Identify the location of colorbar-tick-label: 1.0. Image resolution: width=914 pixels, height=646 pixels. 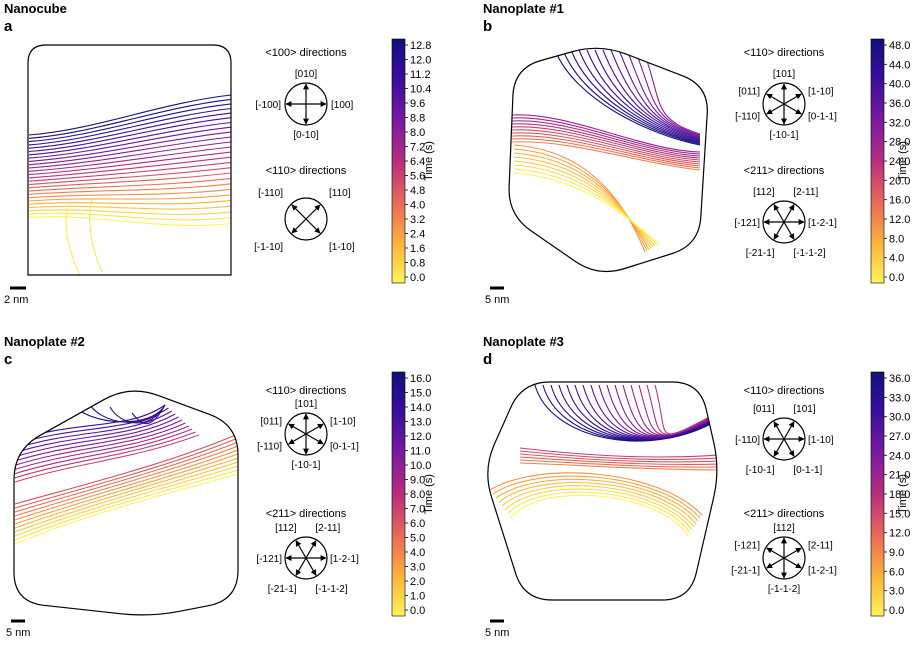
(417, 597).